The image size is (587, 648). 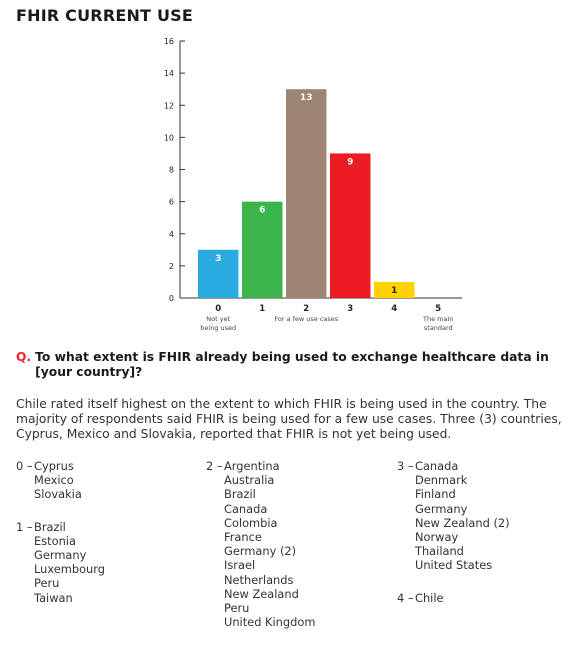 What do you see at coordinates (69, 569) in the screenshot?
I see `country-name: Luxembourg` at bounding box center [69, 569].